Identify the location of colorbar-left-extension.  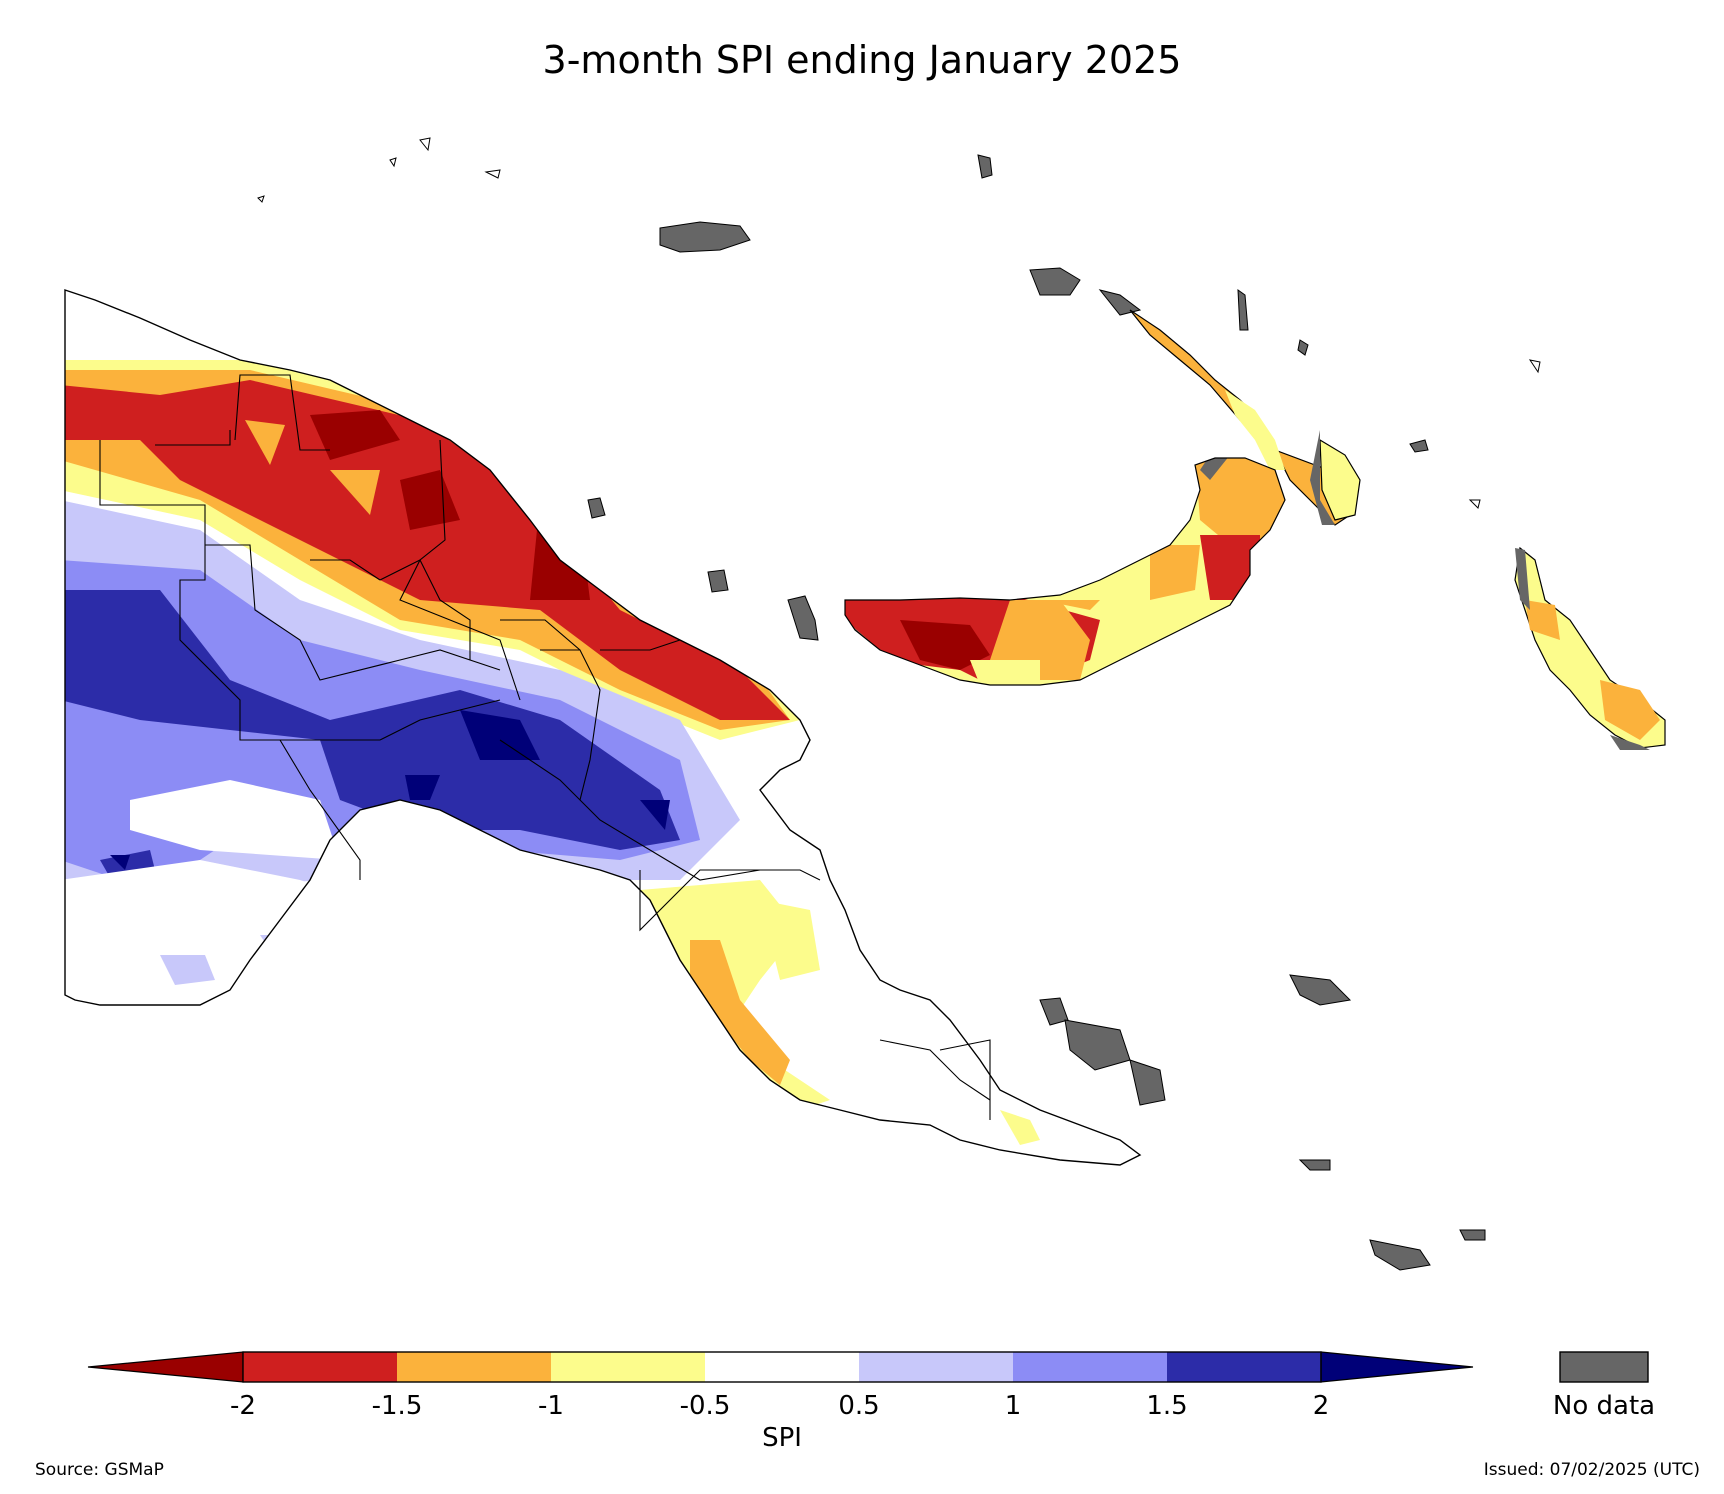
(165, 1367).